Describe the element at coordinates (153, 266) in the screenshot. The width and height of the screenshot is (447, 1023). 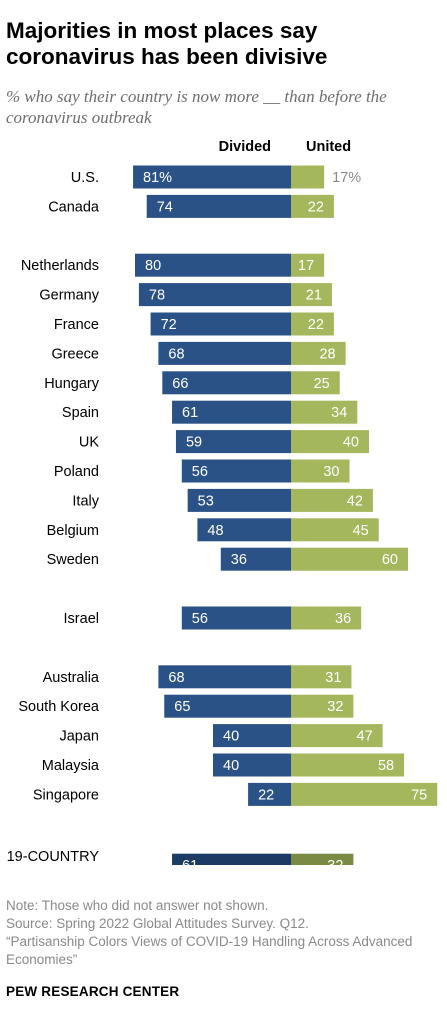
I see `value-label-divided: 80` at that location.